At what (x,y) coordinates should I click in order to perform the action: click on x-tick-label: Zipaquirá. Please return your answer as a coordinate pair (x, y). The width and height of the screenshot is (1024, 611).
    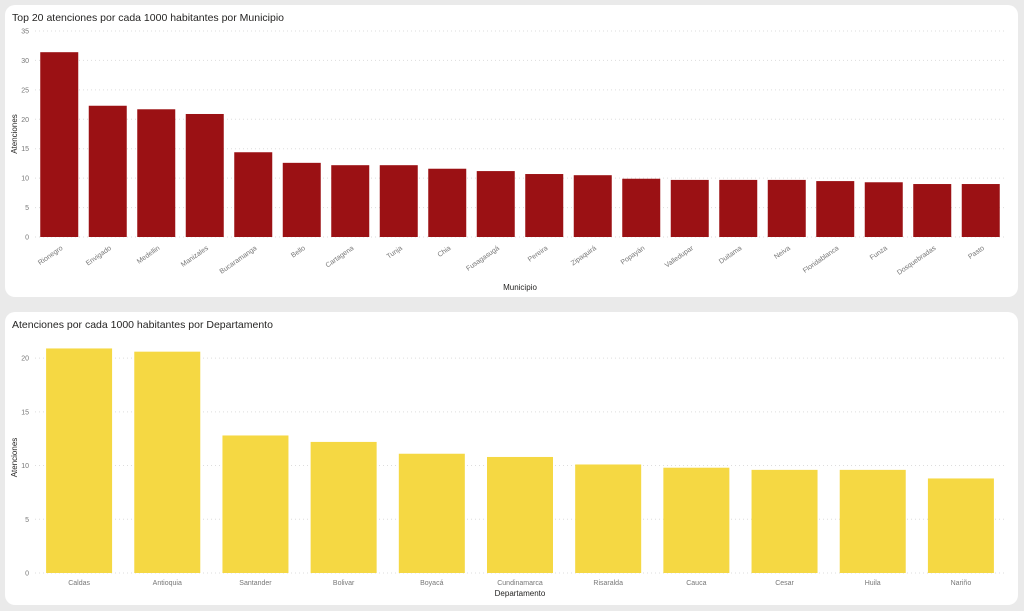
    Looking at the image, I should click on (584, 256).